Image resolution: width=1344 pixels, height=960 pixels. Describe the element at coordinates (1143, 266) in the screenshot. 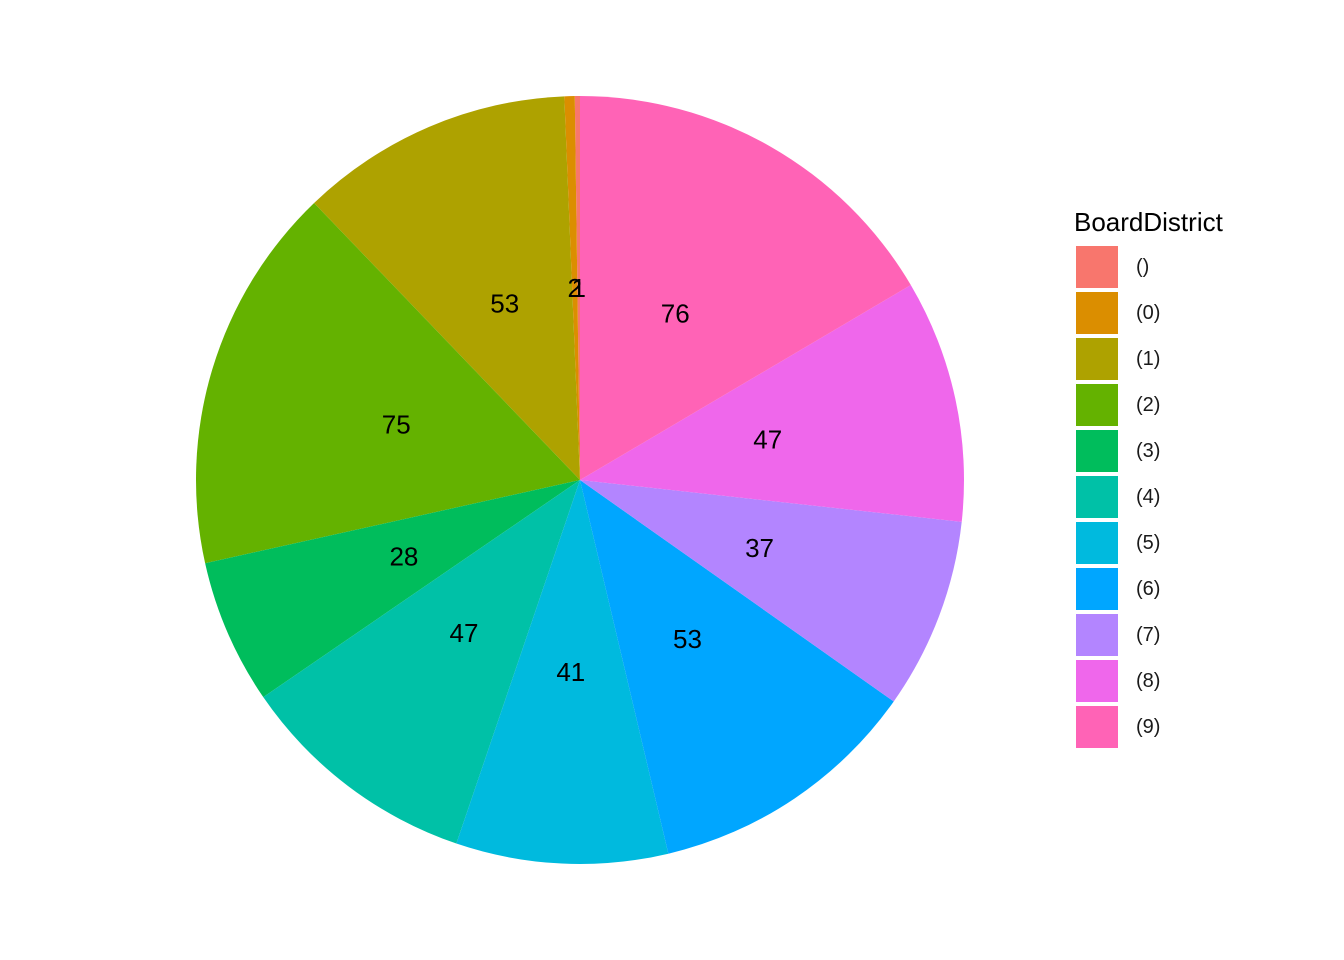

I see `legend-label: ()` at that location.